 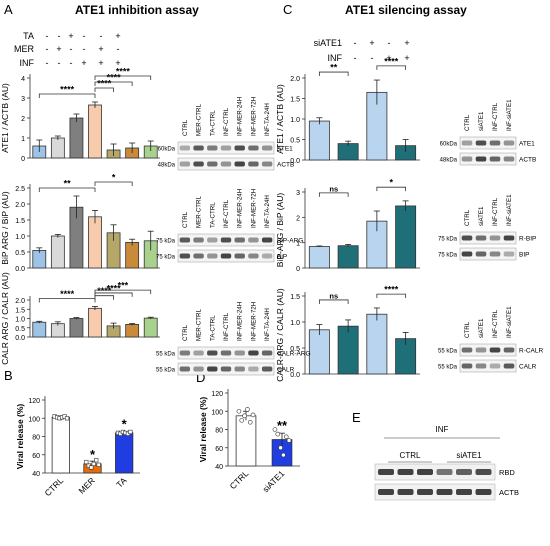 I want to click on blot-lane-label: INF-MER-24H, so click(x=240, y=208).